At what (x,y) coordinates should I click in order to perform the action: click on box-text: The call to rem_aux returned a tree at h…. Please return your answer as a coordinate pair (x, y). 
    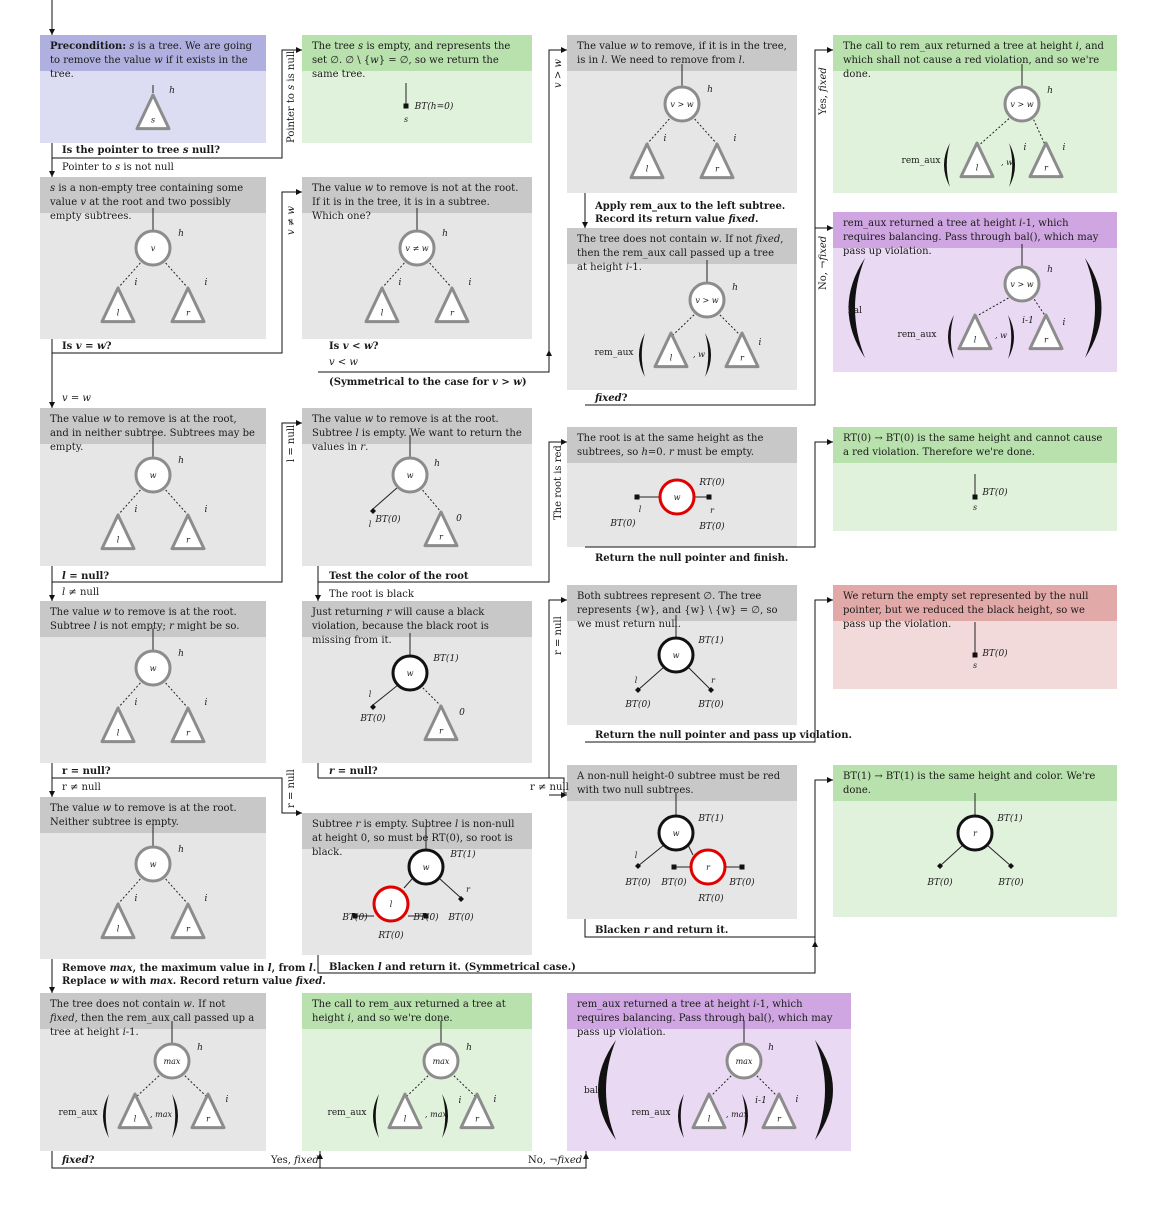
    Looking at the image, I should click on (975, 57).